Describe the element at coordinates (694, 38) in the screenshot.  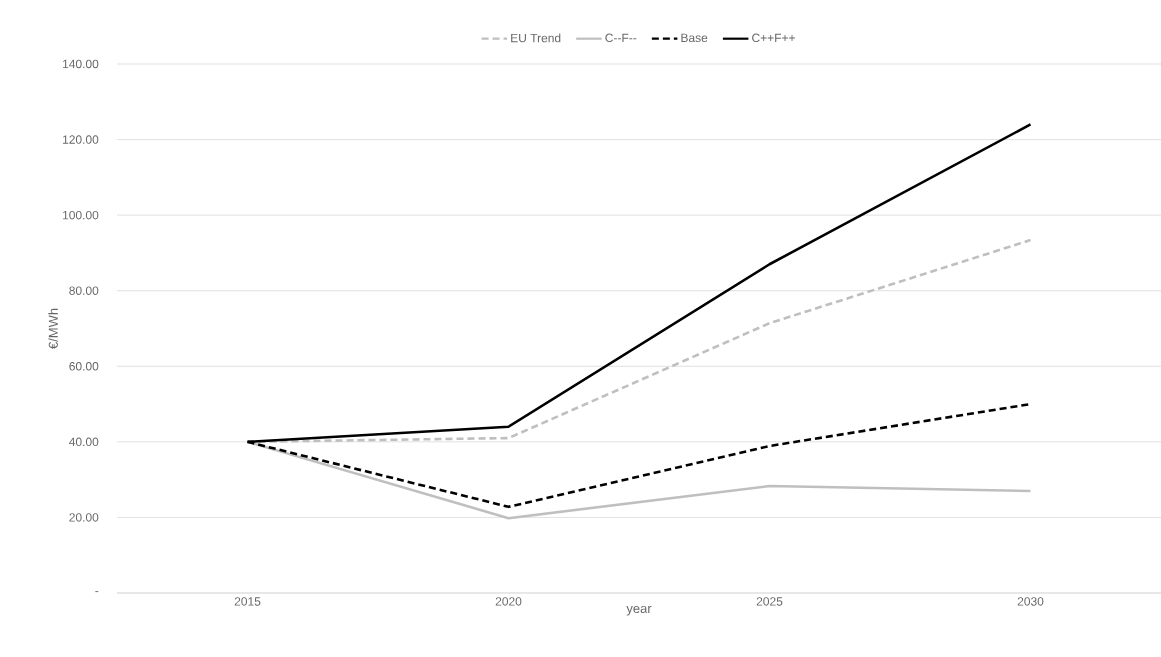
I see `legend-label: Base` at that location.